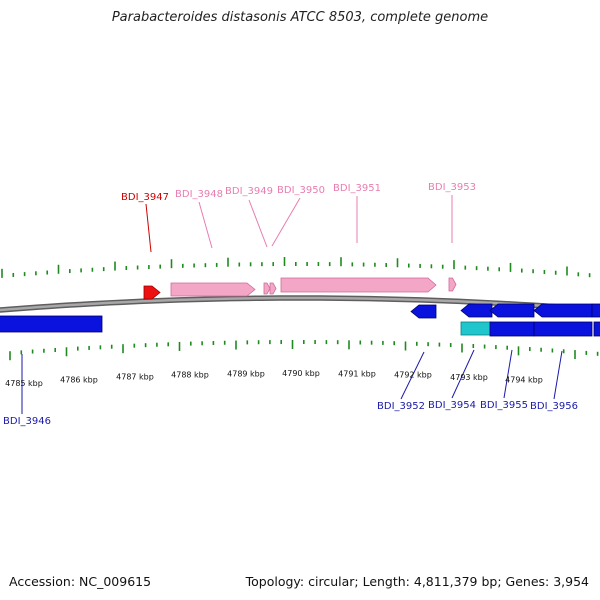 This screenshot has height=600, width=600. What do you see at coordinates (51, 324) in the screenshot?
I see `gene-bdi3946-bar` at bounding box center [51, 324].